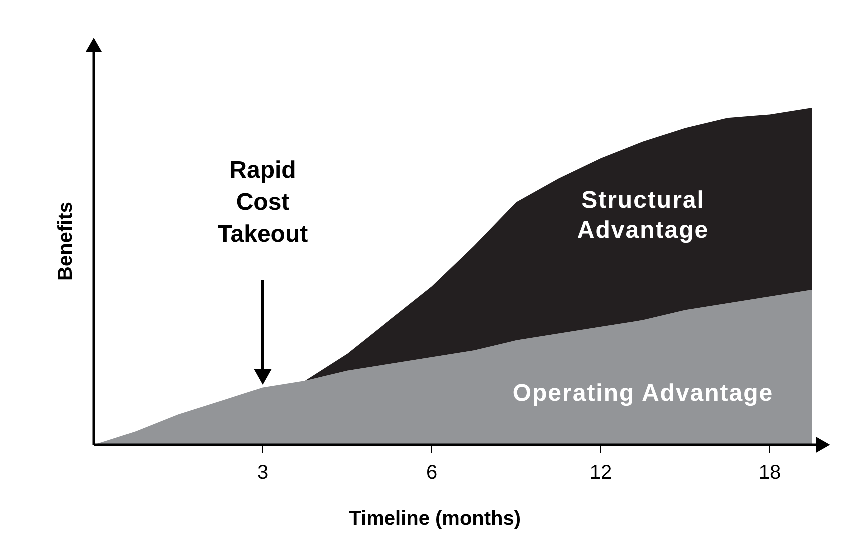 The height and width of the screenshot is (547, 858). Describe the element at coordinates (643, 215) in the screenshot. I see `series-label: Structural Advantage` at that location.